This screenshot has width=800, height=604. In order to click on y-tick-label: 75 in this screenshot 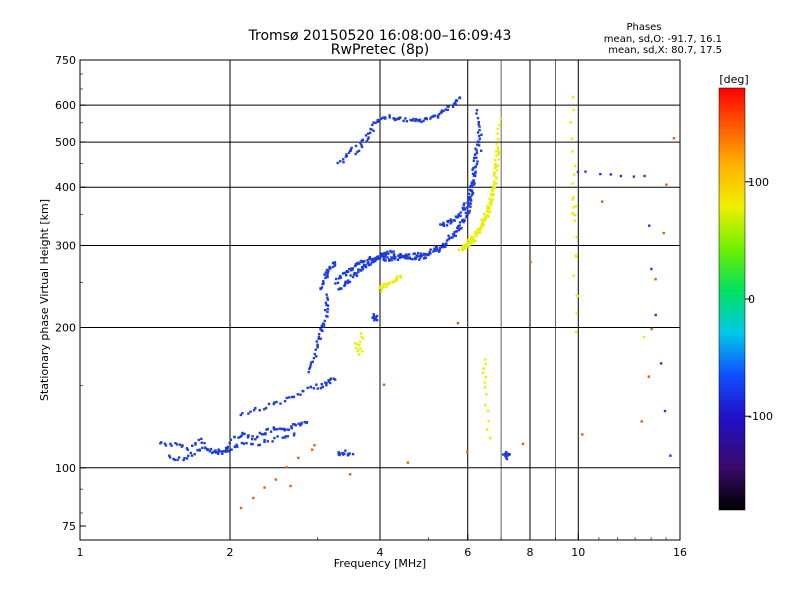, I will do `click(69, 526)`.